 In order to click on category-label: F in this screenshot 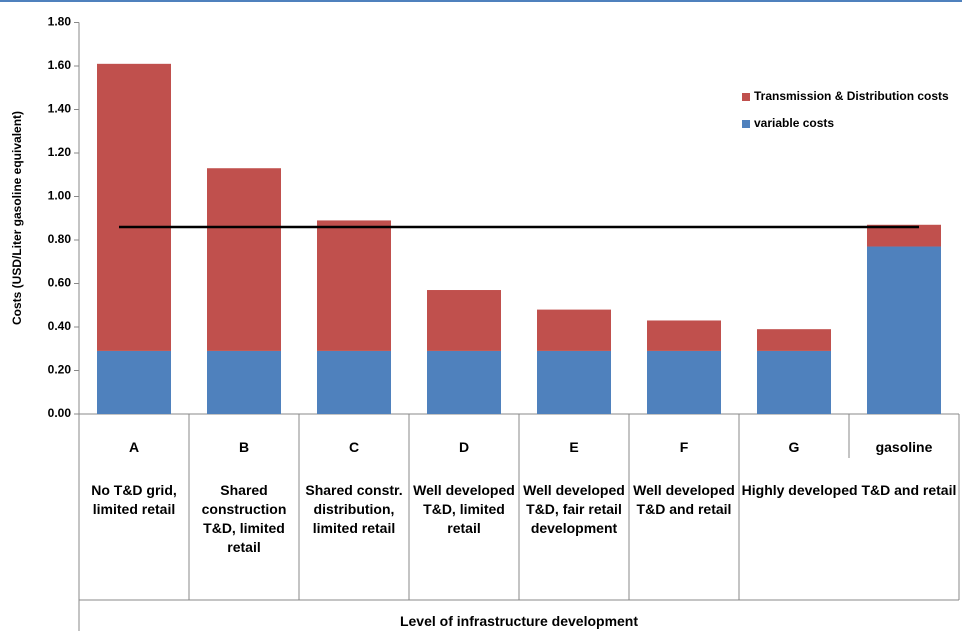, I will do `click(684, 447)`.